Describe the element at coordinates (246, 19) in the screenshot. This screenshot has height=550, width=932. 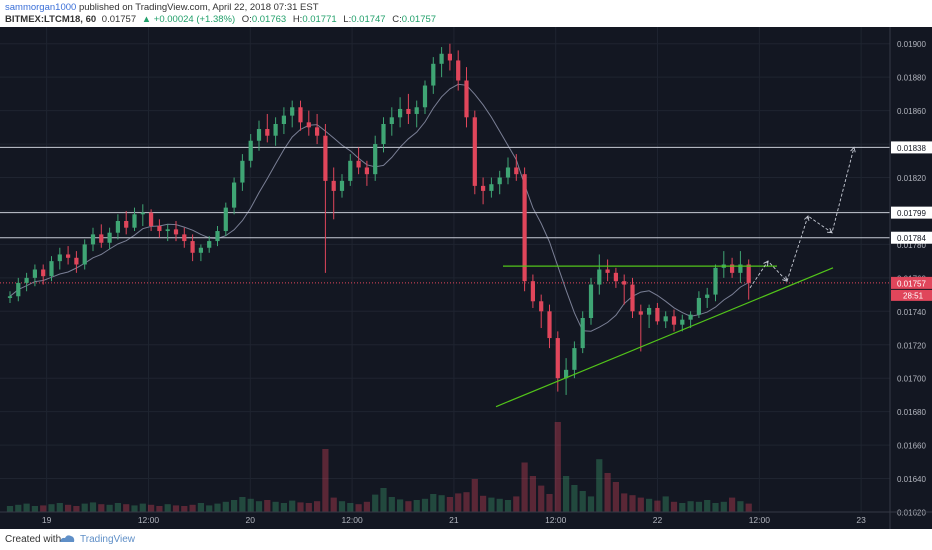
I see `open-label: O:` at that location.